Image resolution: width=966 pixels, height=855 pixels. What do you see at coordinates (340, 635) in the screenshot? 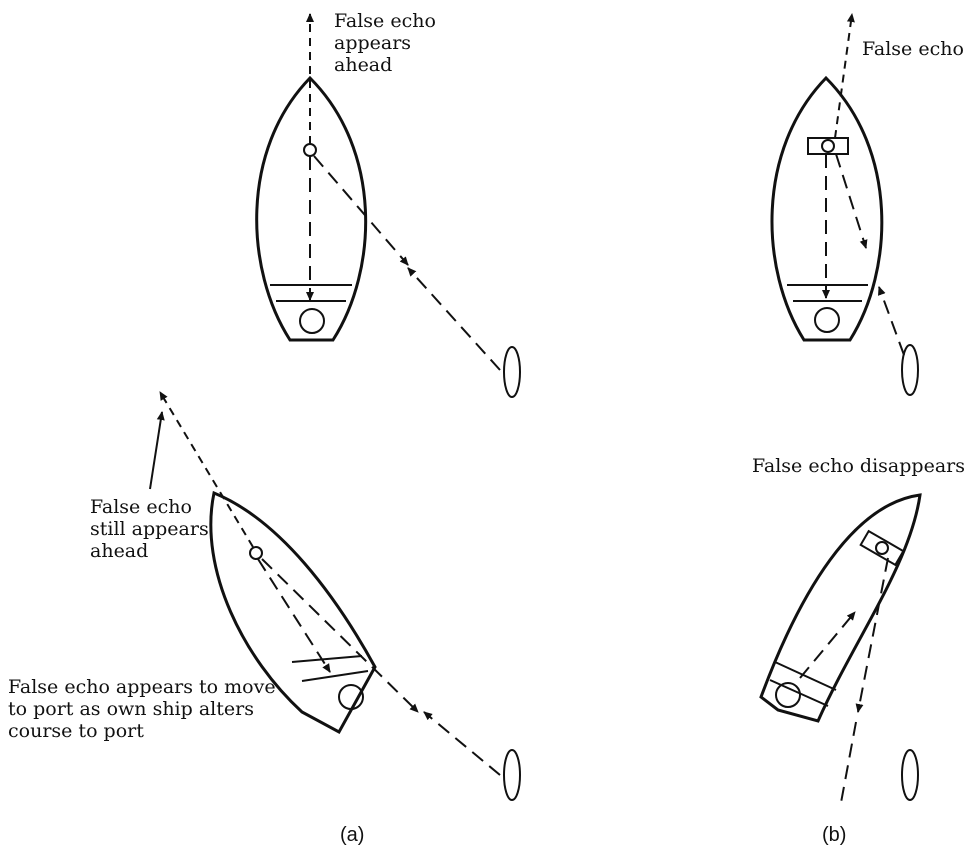
I see `echo-path-to-target-a-bottom` at bounding box center [340, 635].